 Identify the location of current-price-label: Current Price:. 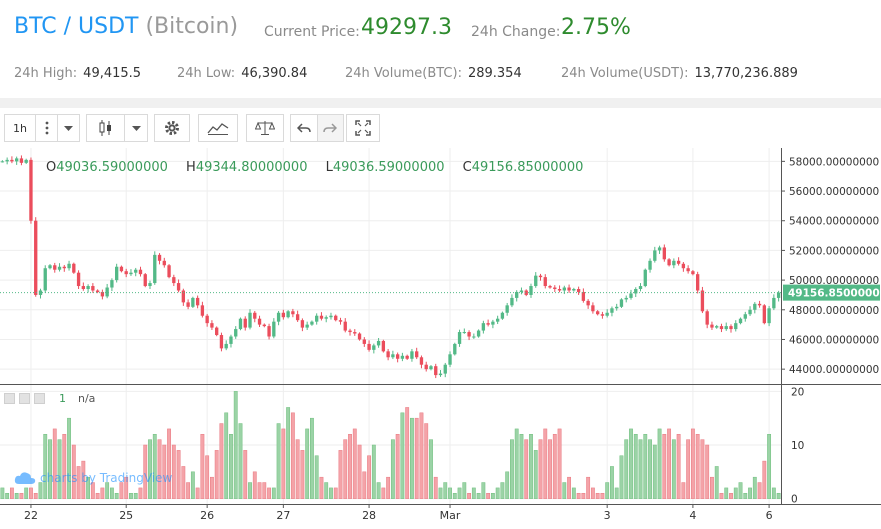
(312, 32).